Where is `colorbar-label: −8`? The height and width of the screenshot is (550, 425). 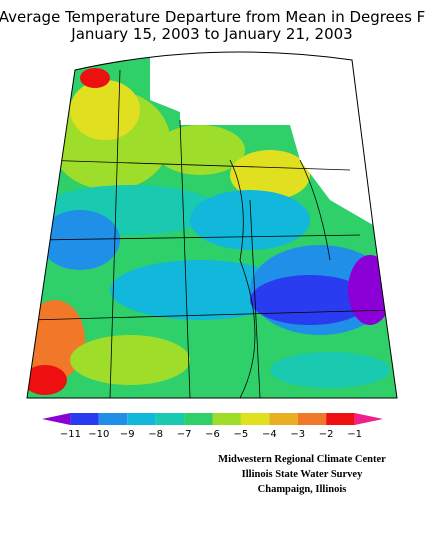 colorbar-label: −8 is located at coordinates (155, 434).